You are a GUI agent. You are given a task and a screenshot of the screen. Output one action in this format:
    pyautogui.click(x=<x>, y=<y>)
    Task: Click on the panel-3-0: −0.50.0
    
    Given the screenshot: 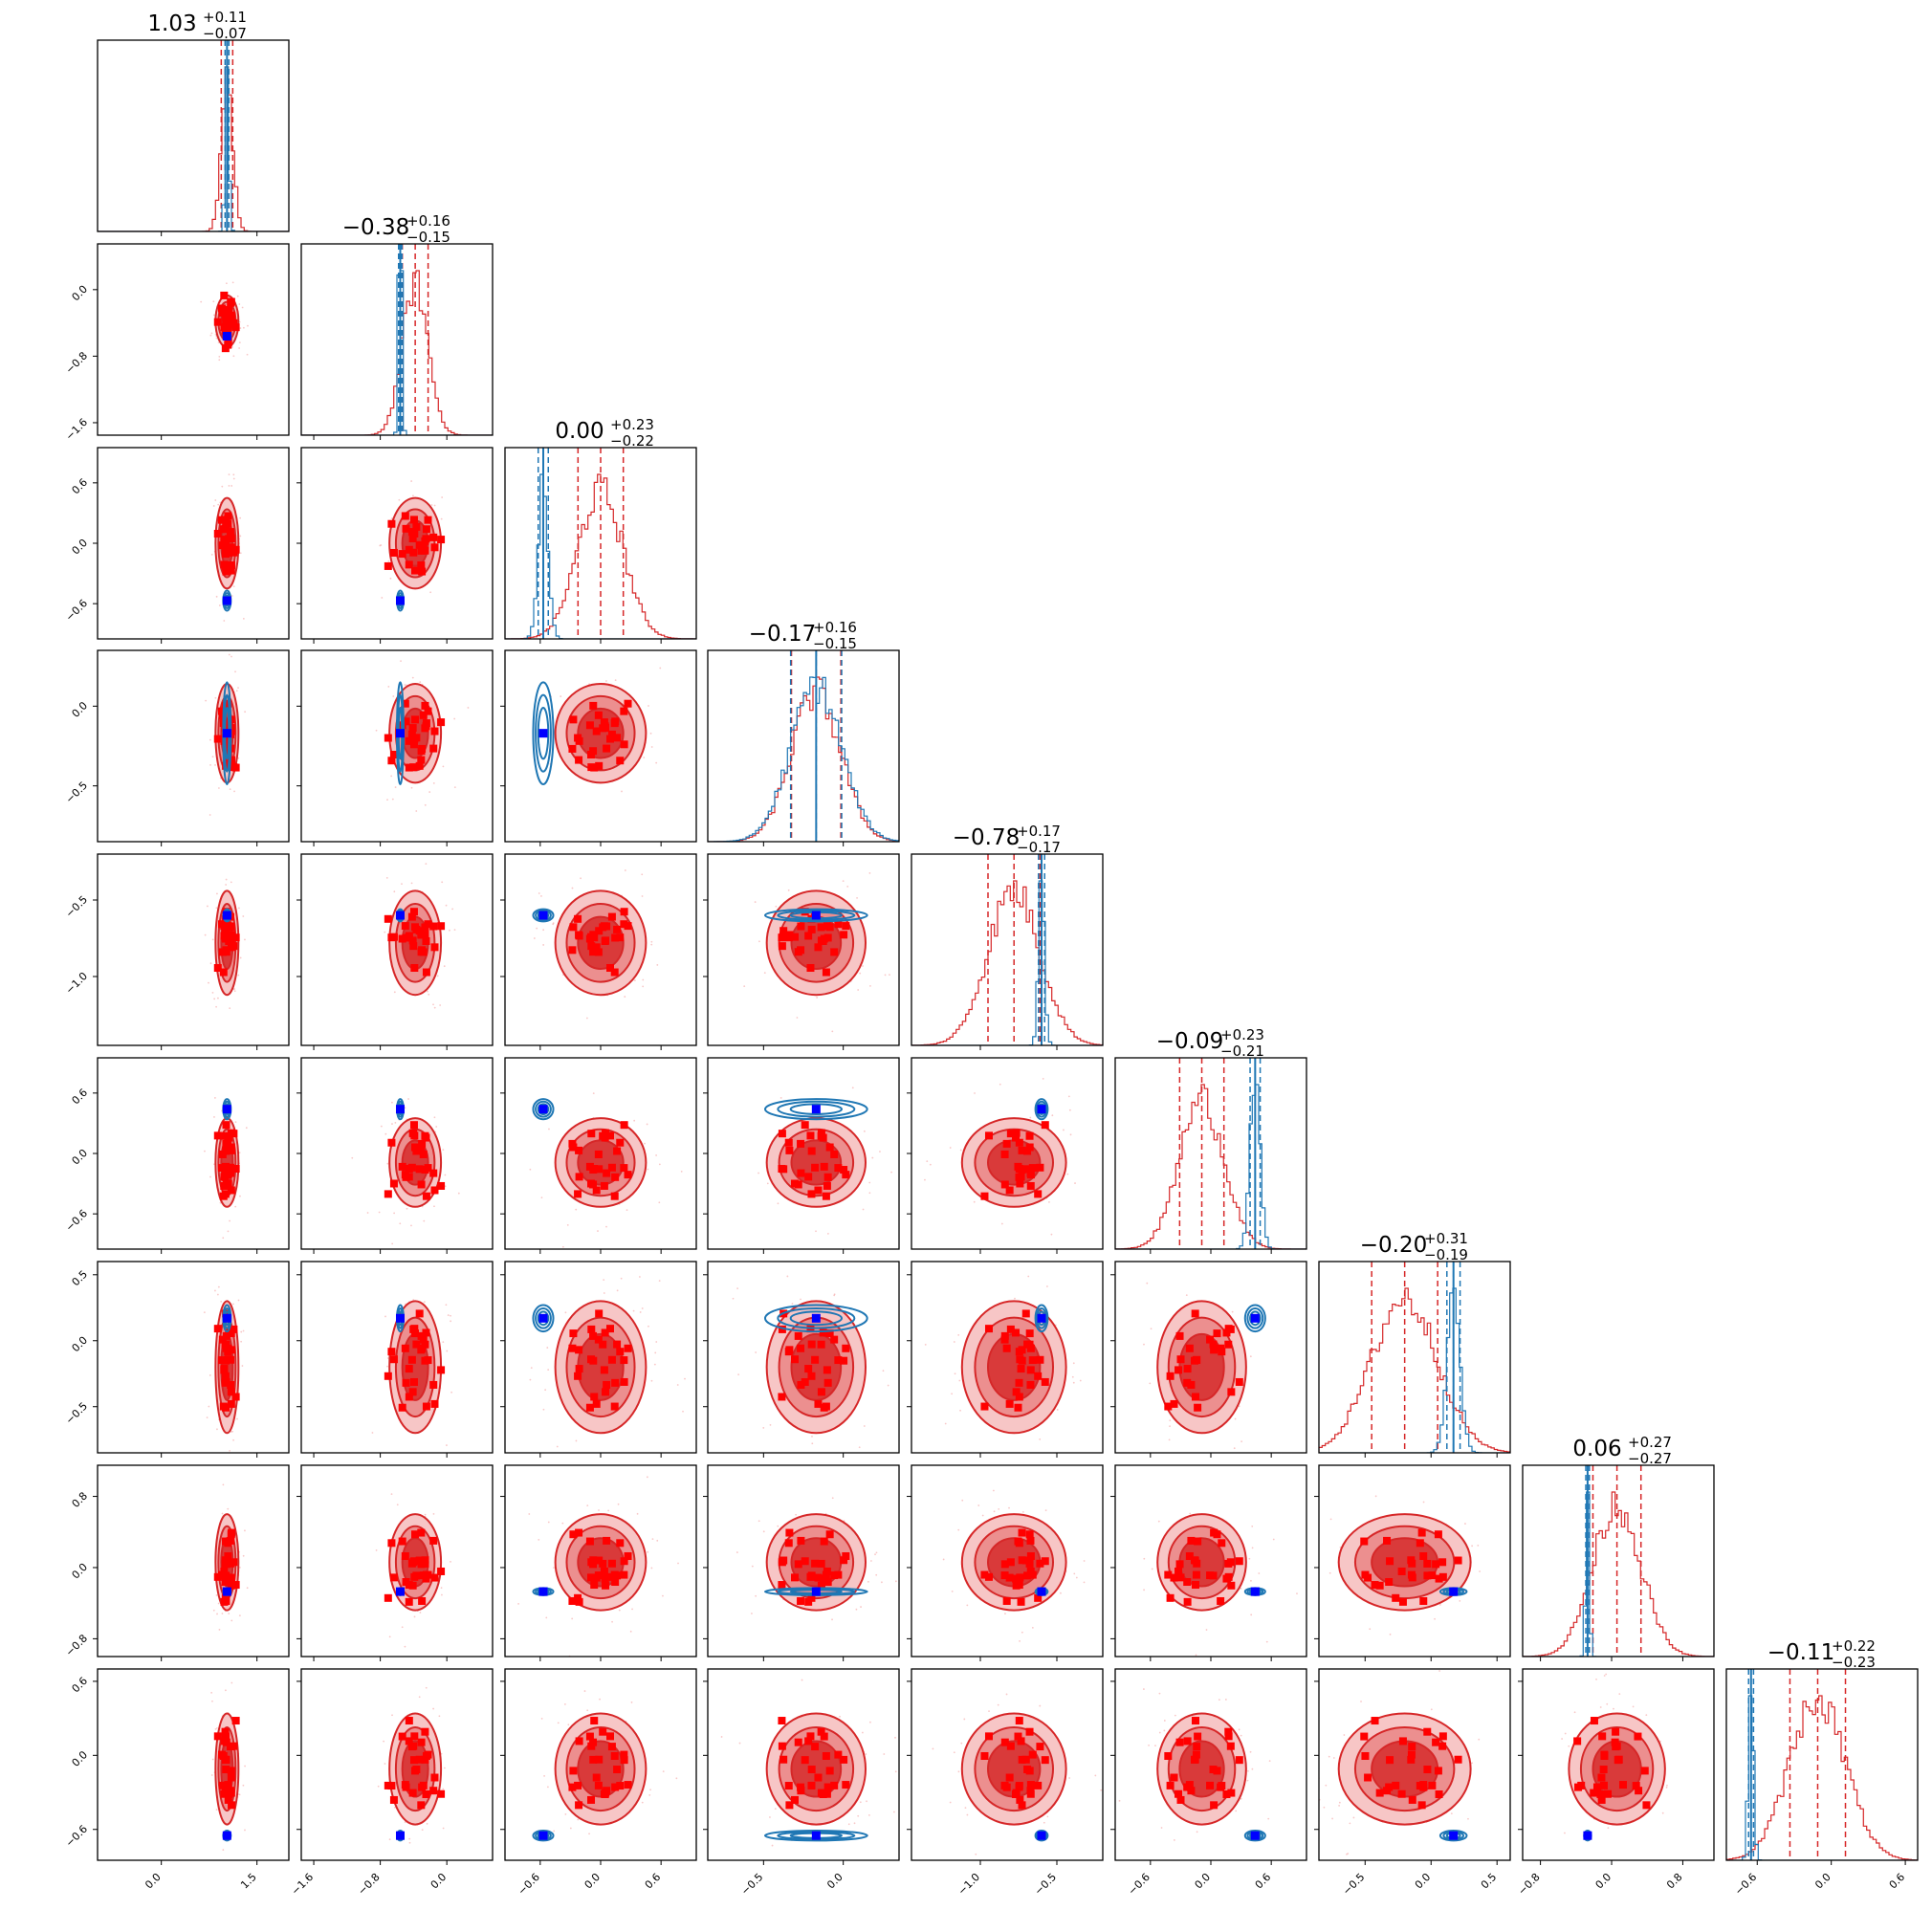 What is the action you would take?
    pyautogui.click(x=176, y=747)
    